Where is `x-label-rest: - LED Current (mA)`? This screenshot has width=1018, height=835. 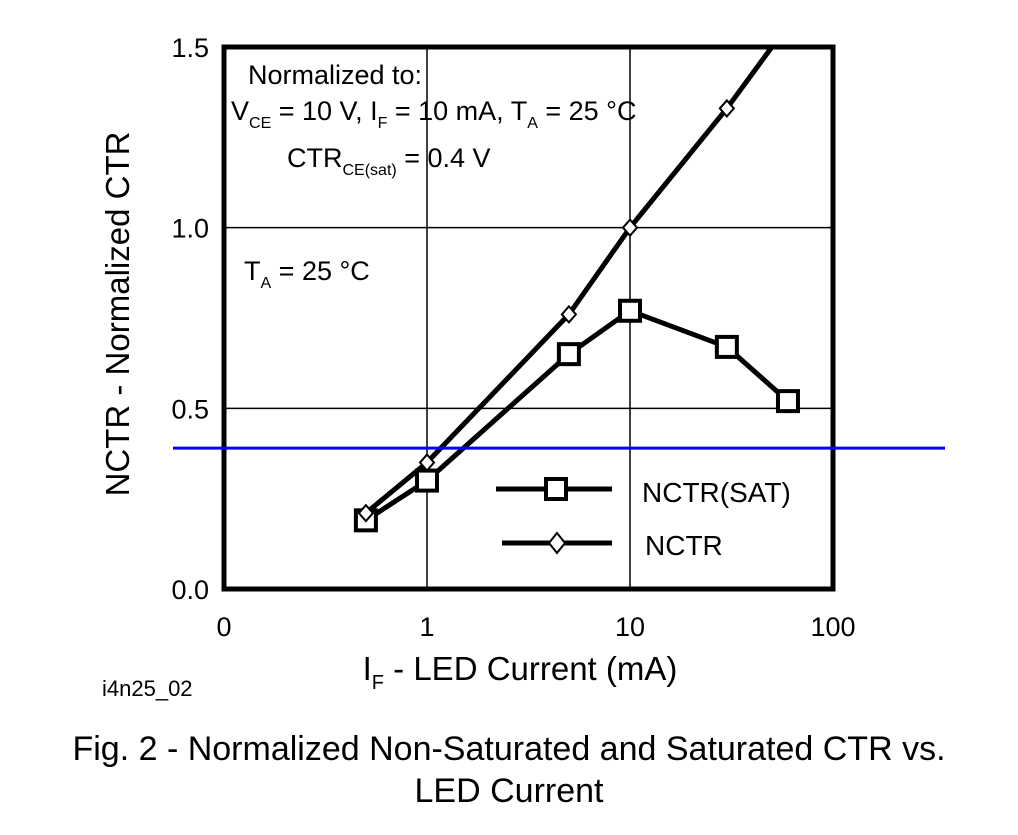
x-label-rest: - LED Current (mA) is located at coordinates (530, 668).